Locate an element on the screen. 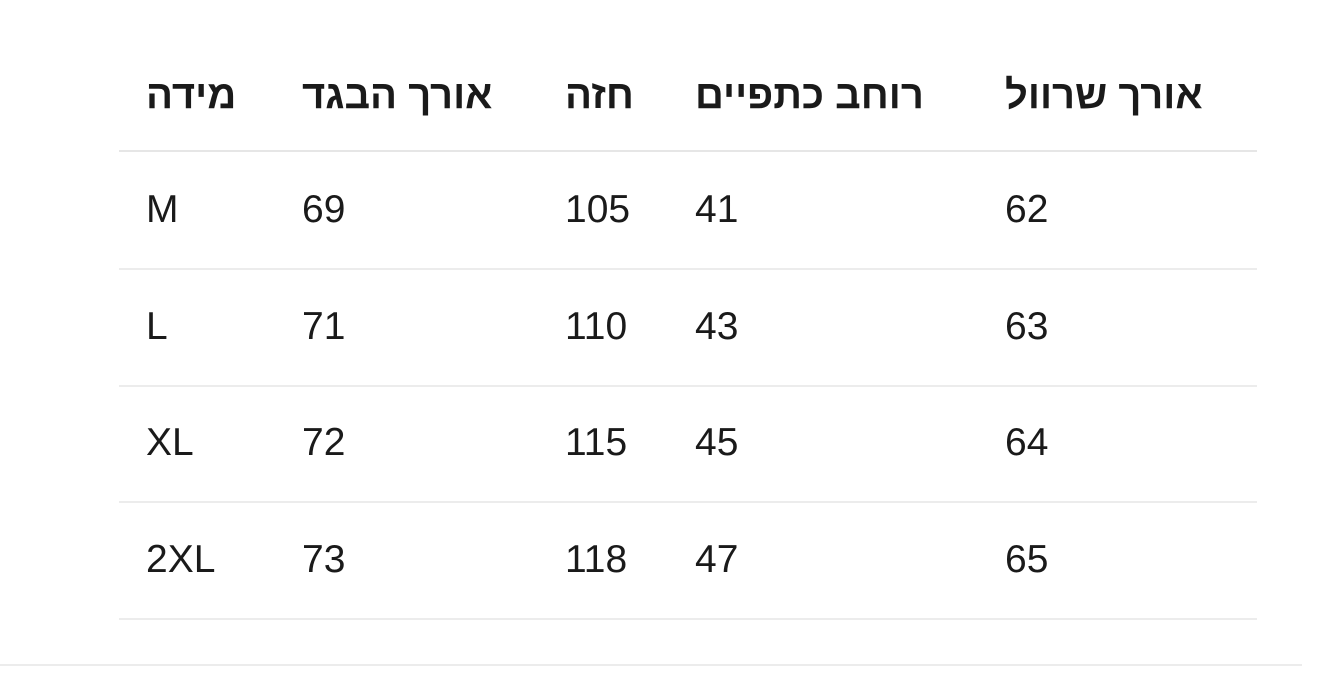 The height and width of the screenshot is (675, 1323). header-size: מידה is located at coordinates (191, 94).